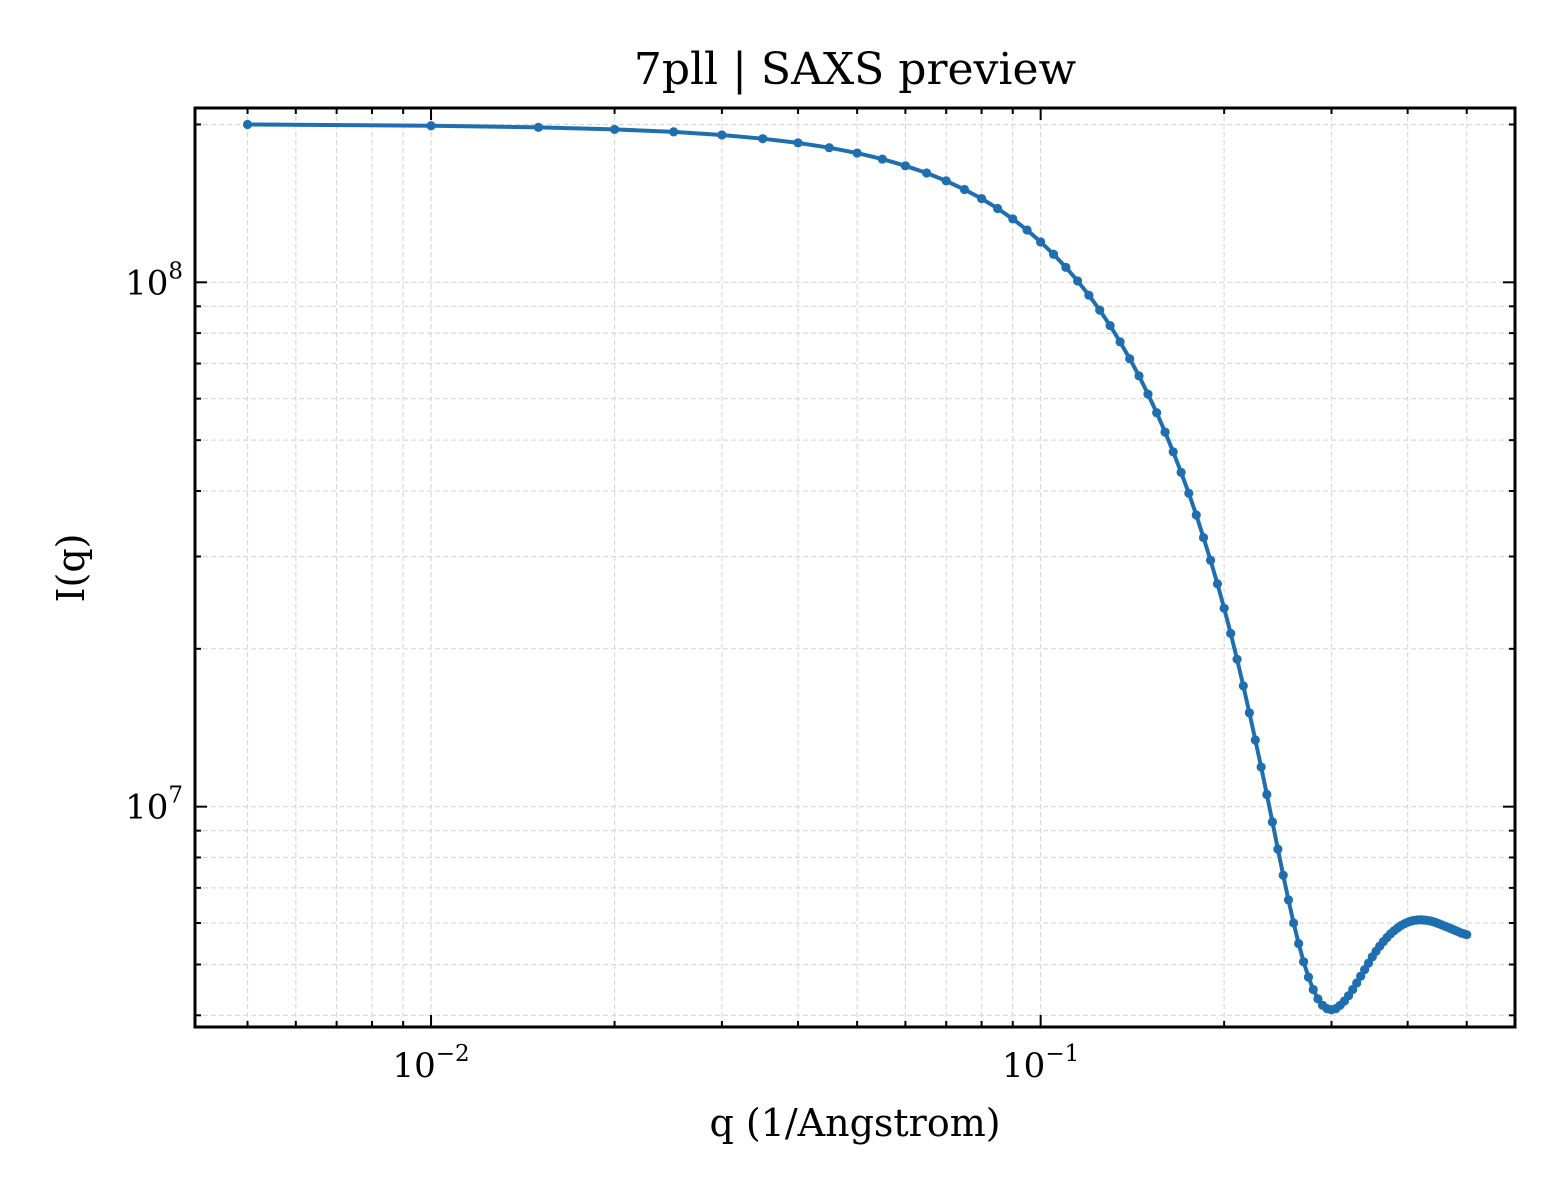 Image resolution: width=1560 pixels, height=1200 pixels. I want to click on y-tick-label: 10⁸, so click(154, 280).